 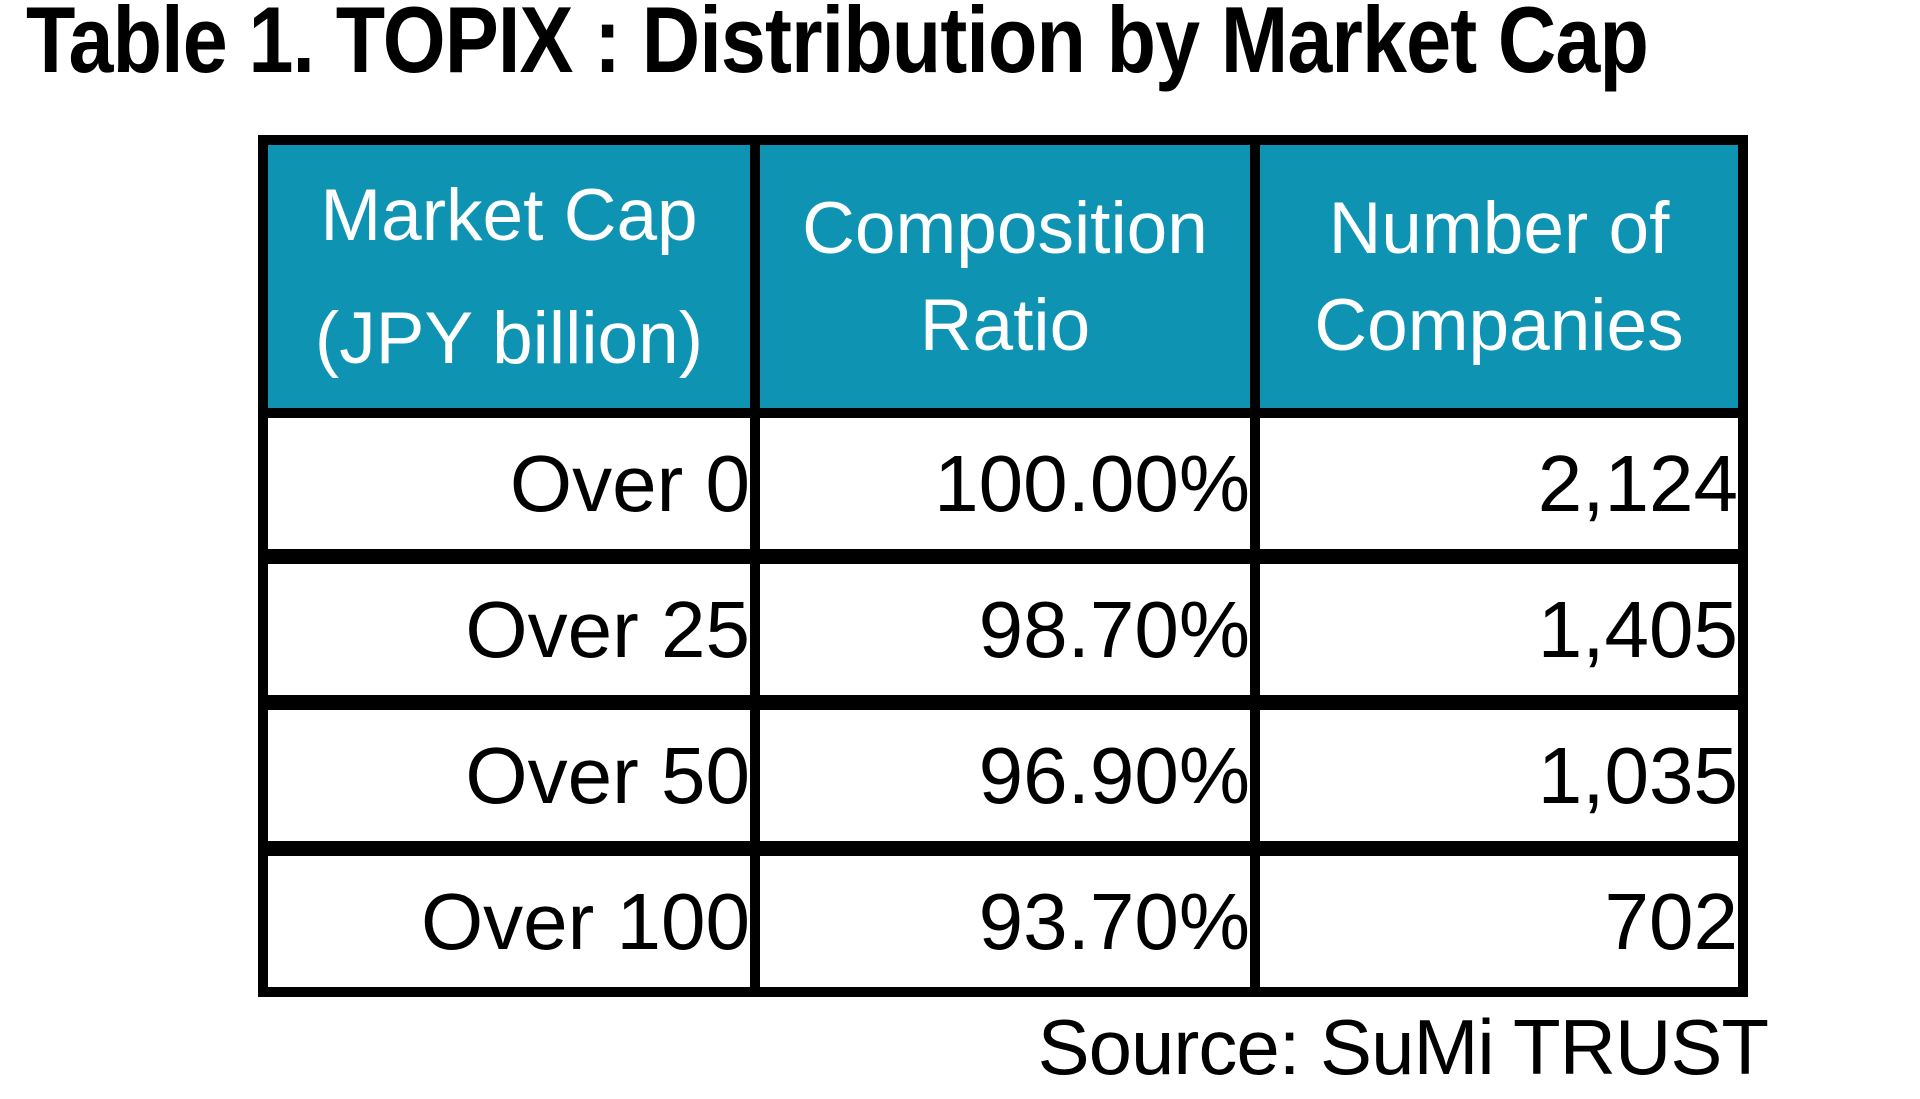 I want to click on header-line: Market Cap, so click(x=509, y=215).